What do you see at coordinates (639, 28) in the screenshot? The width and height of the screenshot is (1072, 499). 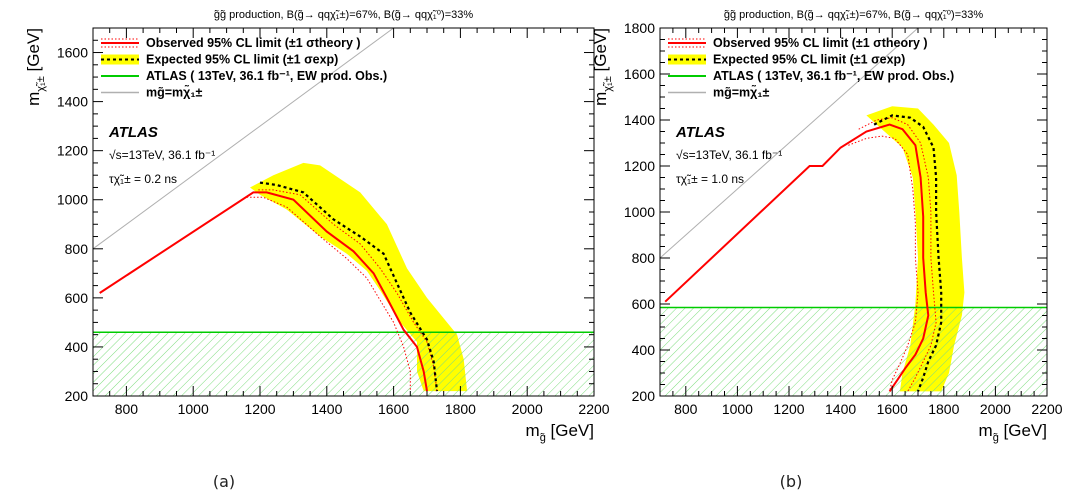 I see `y-tick-label: 1800` at bounding box center [639, 28].